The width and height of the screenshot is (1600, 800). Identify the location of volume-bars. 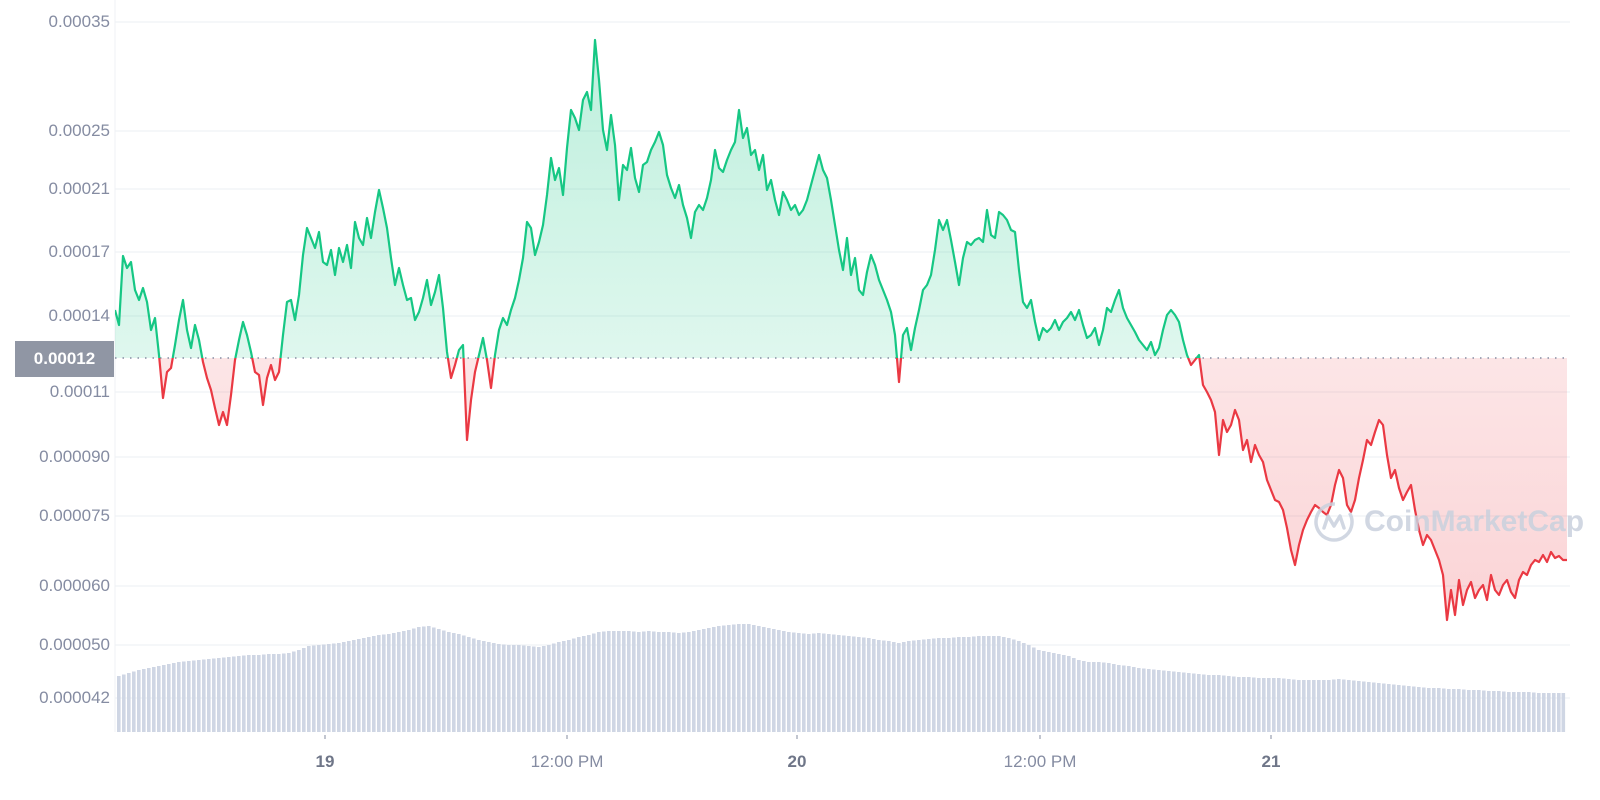
(841, 678).